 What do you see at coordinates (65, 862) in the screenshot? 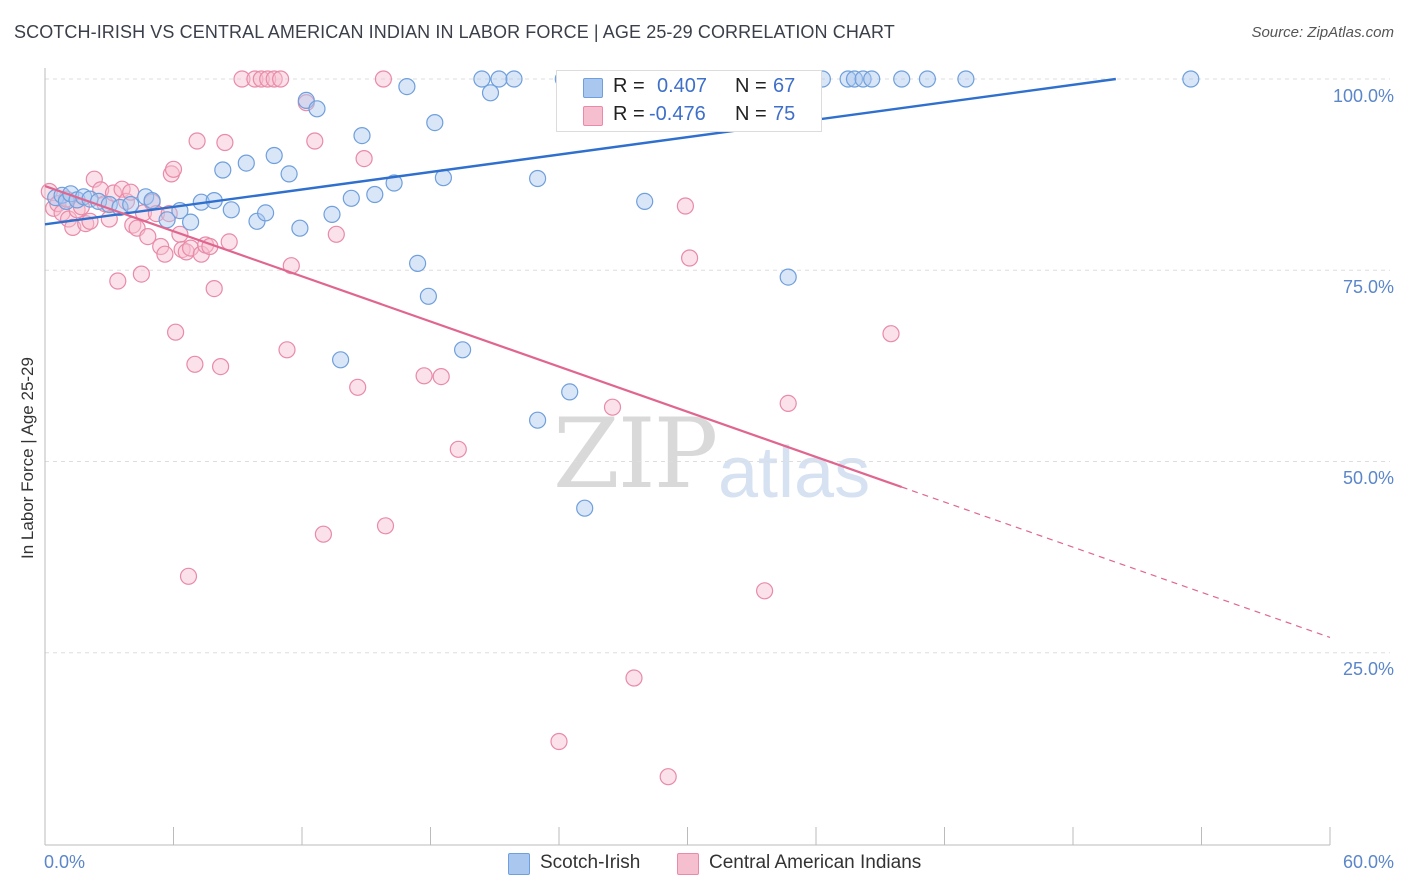
I see `x-tick-min: 0.0%` at bounding box center [65, 862].